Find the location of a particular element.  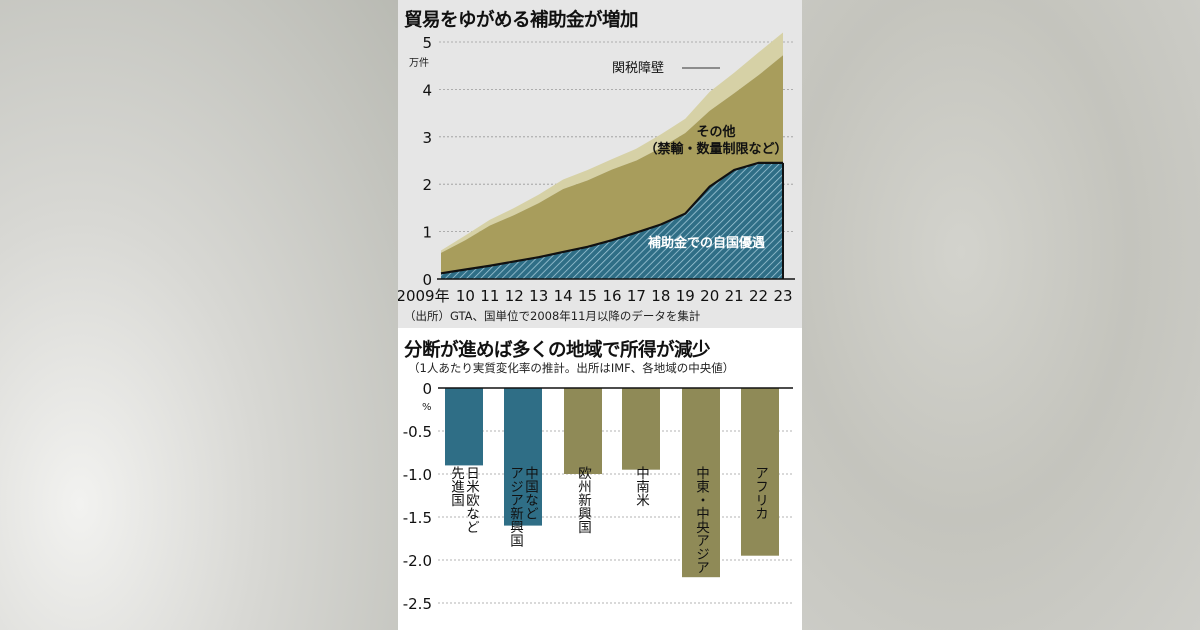

category-label: 欧州新興国 is located at coordinates (583, 500).